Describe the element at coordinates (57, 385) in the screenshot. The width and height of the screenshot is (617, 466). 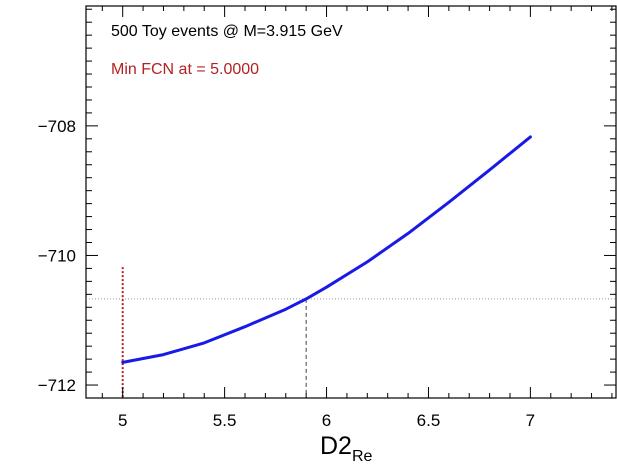
I see `y-tick-label: −712` at that location.